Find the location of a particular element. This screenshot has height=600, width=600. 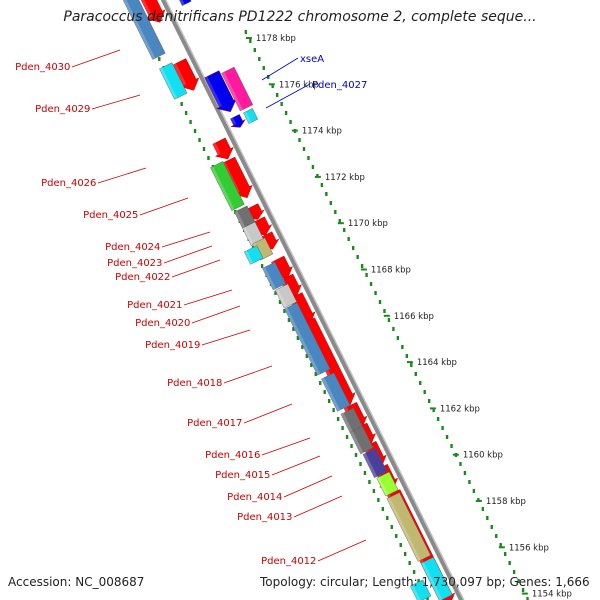

gene-label-left: Pden_4026 is located at coordinates (68, 183).